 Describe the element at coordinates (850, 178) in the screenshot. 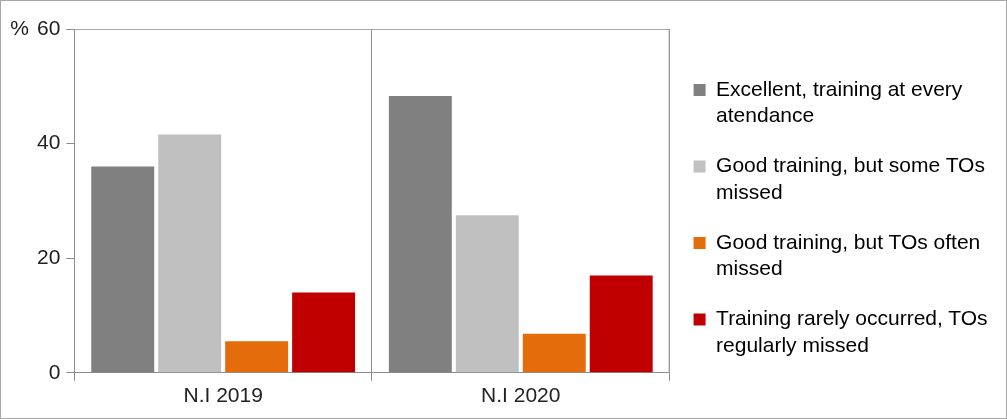

I see `legend-label: Good training, but some TOs missed` at that location.